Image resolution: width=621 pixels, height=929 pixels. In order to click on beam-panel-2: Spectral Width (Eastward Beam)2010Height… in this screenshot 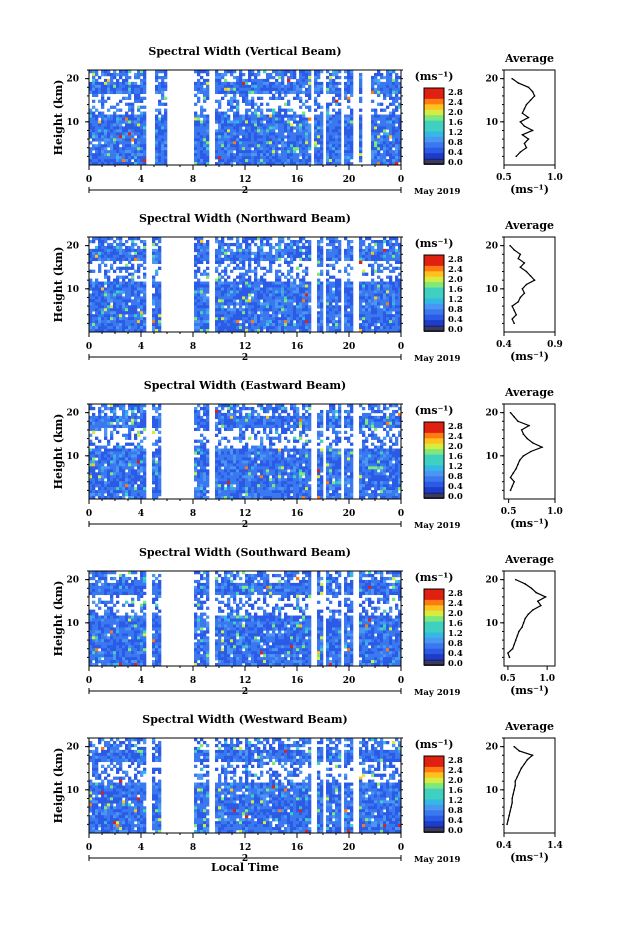, I will do `click(307, 455)`.